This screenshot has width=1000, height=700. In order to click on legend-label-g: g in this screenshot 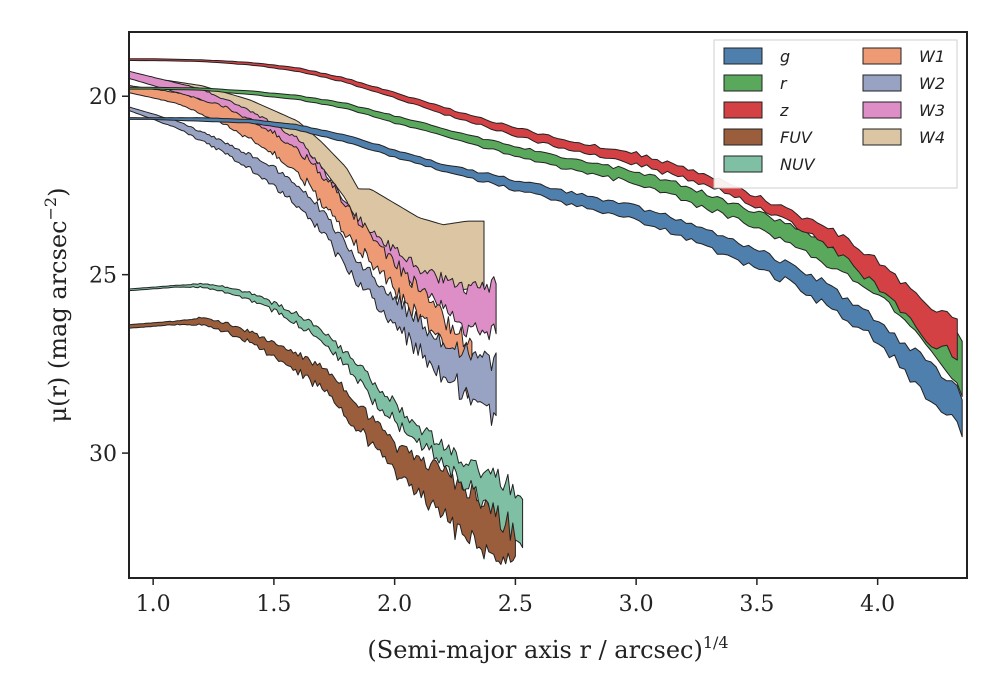, I will do `click(785, 56)`.